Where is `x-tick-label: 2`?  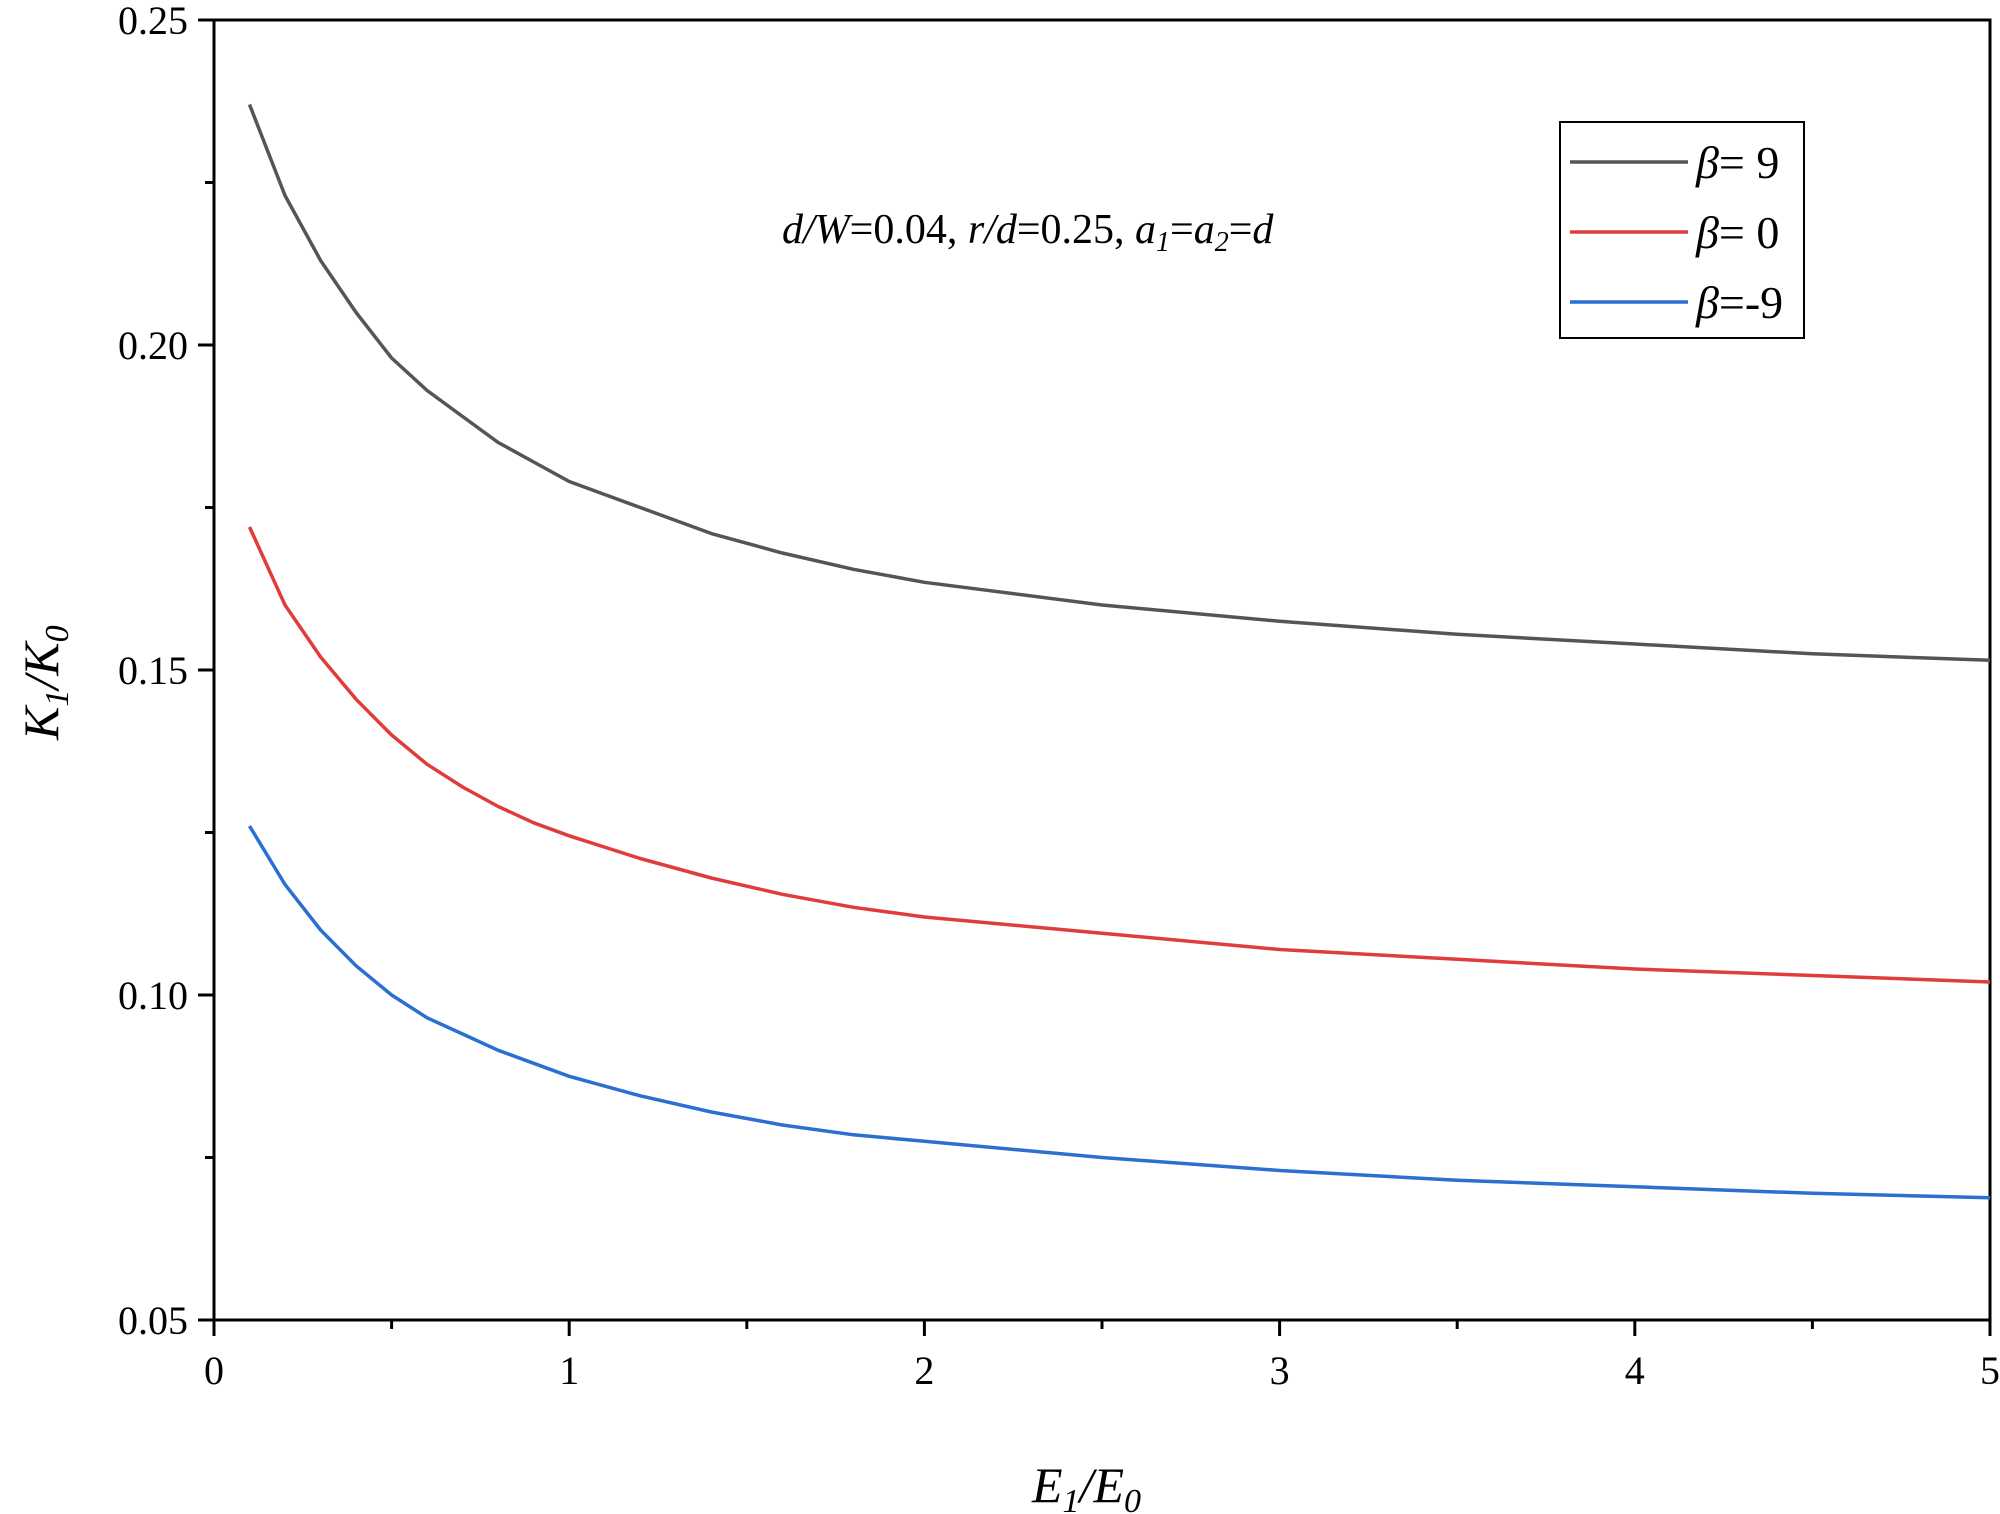
x-tick-label: 2 is located at coordinates (924, 1370).